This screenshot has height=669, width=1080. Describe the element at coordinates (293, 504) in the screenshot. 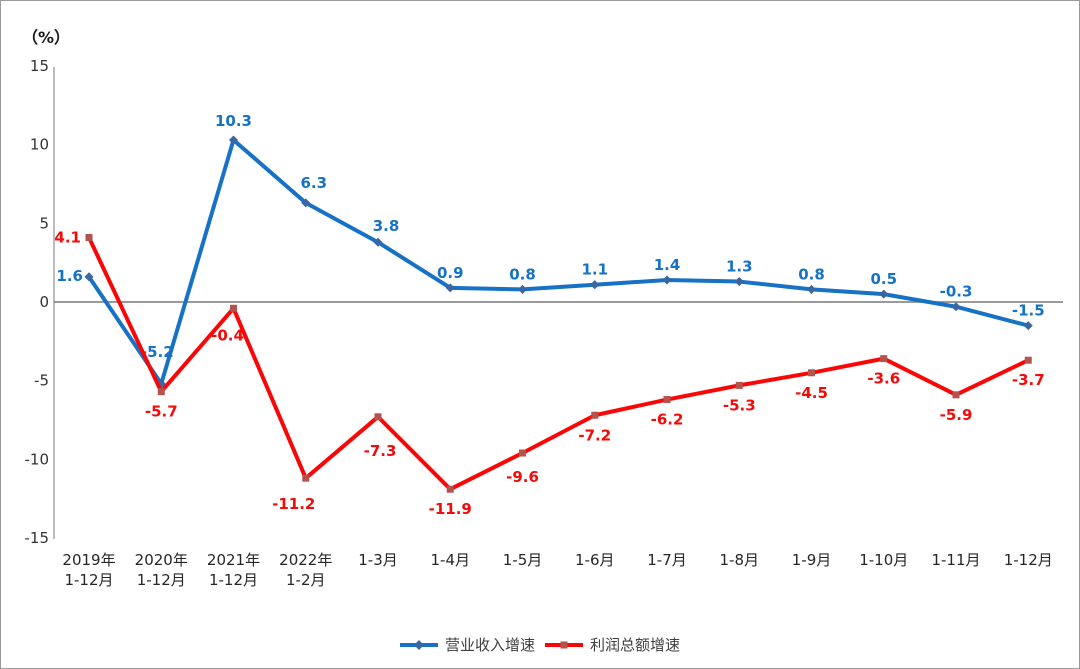

I see `data-point-label: -11.2` at that location.